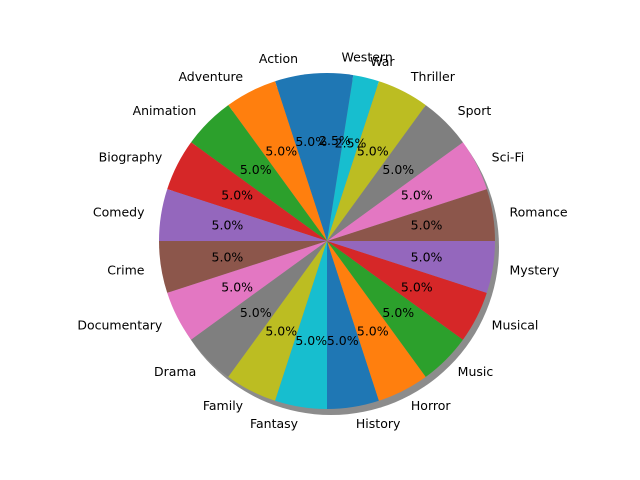  I want to click on pie-slice-drama, so click(259, 309).